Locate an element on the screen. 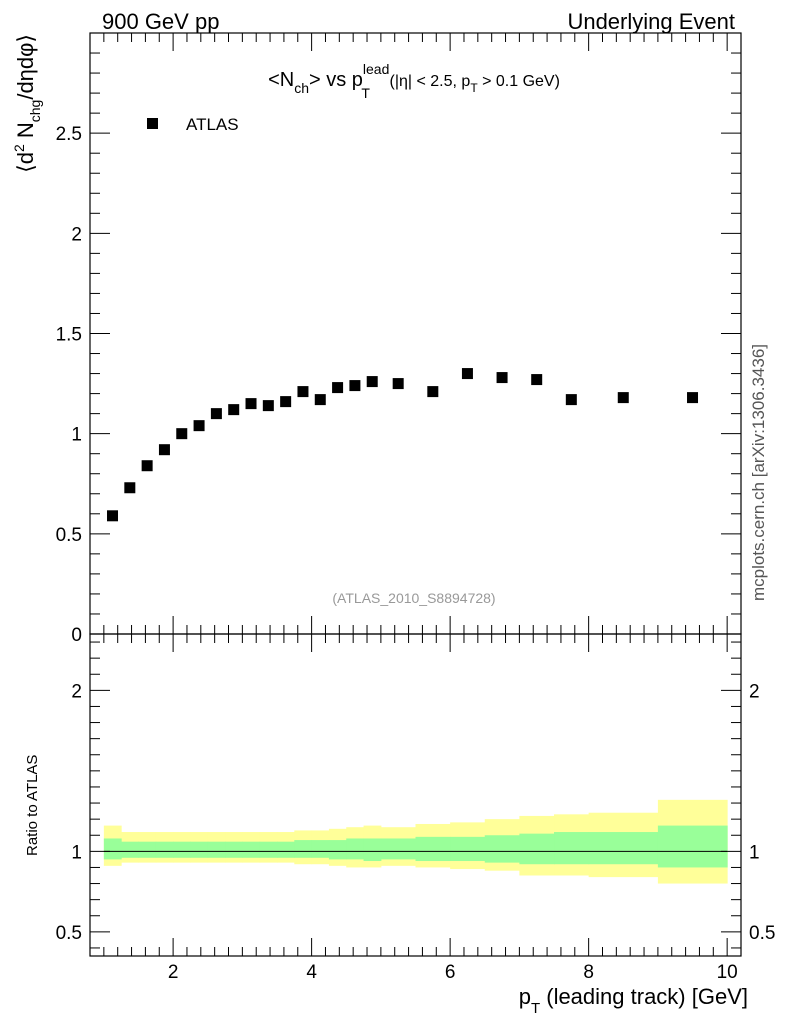 Image resolution: width=786 pixels, height=1024 pixels. ylabel-open: ⟨d is located at coordinates (25, 162).